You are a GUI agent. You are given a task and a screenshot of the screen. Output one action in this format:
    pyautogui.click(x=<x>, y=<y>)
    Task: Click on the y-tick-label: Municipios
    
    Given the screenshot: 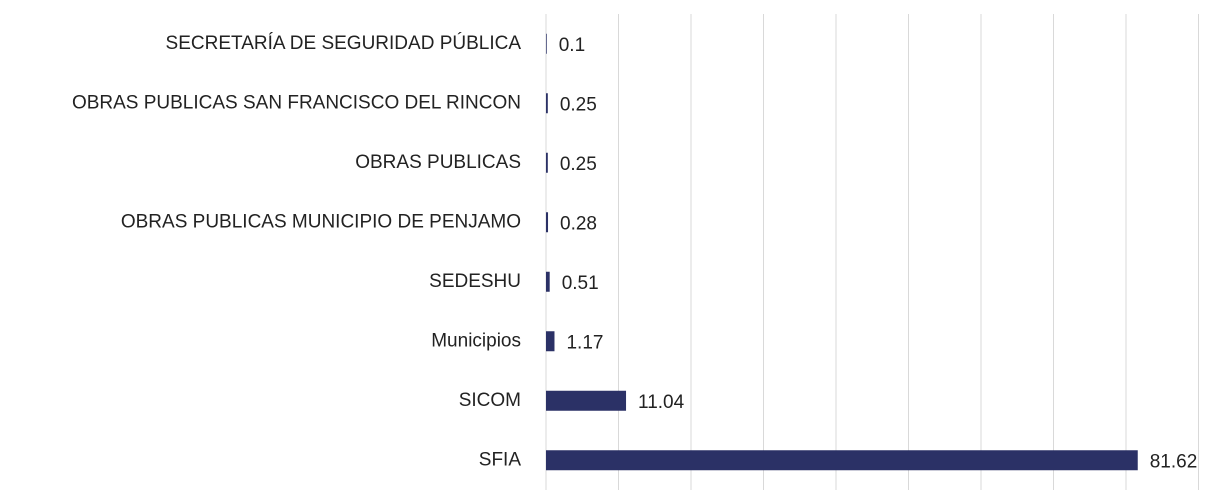 What is the action you would take?
    pyautogui.click(x=476, y=340)
    